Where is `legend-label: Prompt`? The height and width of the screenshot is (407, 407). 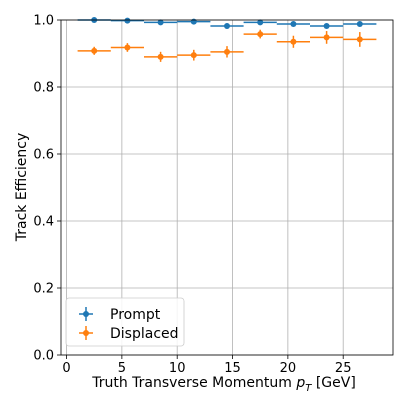
legend-label: Prompt is located at coordinates (135, 315).